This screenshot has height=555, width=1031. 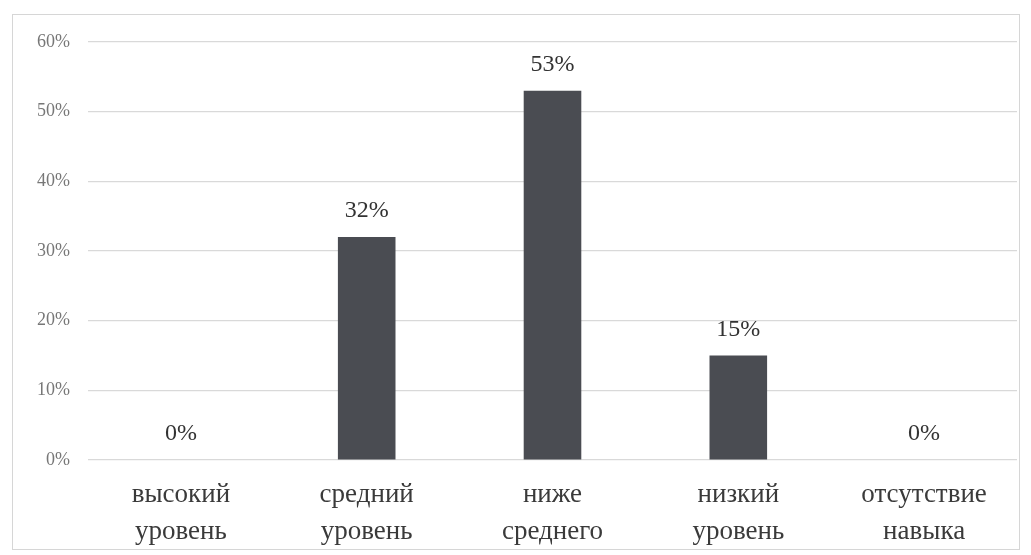 What do you see at coordinates (366, 209) in the screenshot?
I see `data-label: 32%` at bounding box center [366, 209].